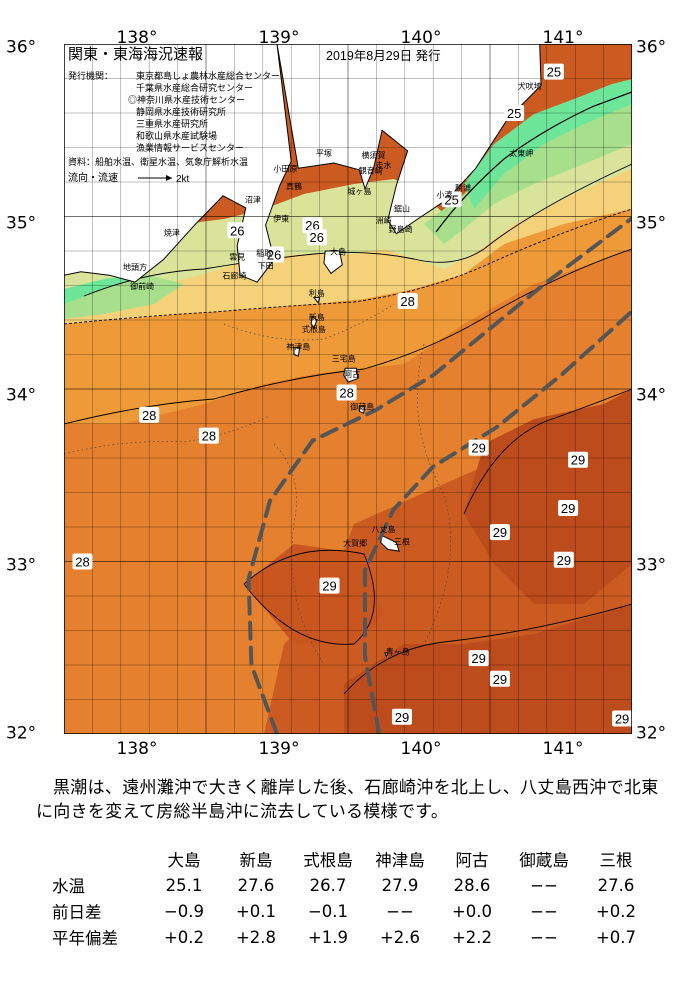 This screenshot has height=989, width=700. I want to click on place-name-label: 神津島, so click(298, 346).